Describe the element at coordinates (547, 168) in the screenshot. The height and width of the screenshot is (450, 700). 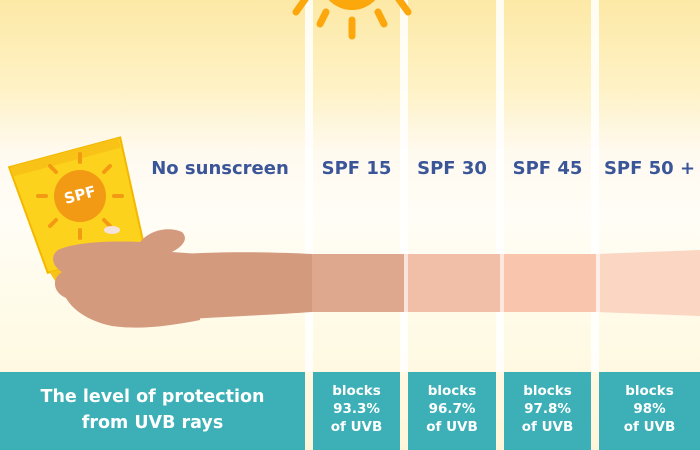
I see `header-spf-45: SPF 45` at that location.